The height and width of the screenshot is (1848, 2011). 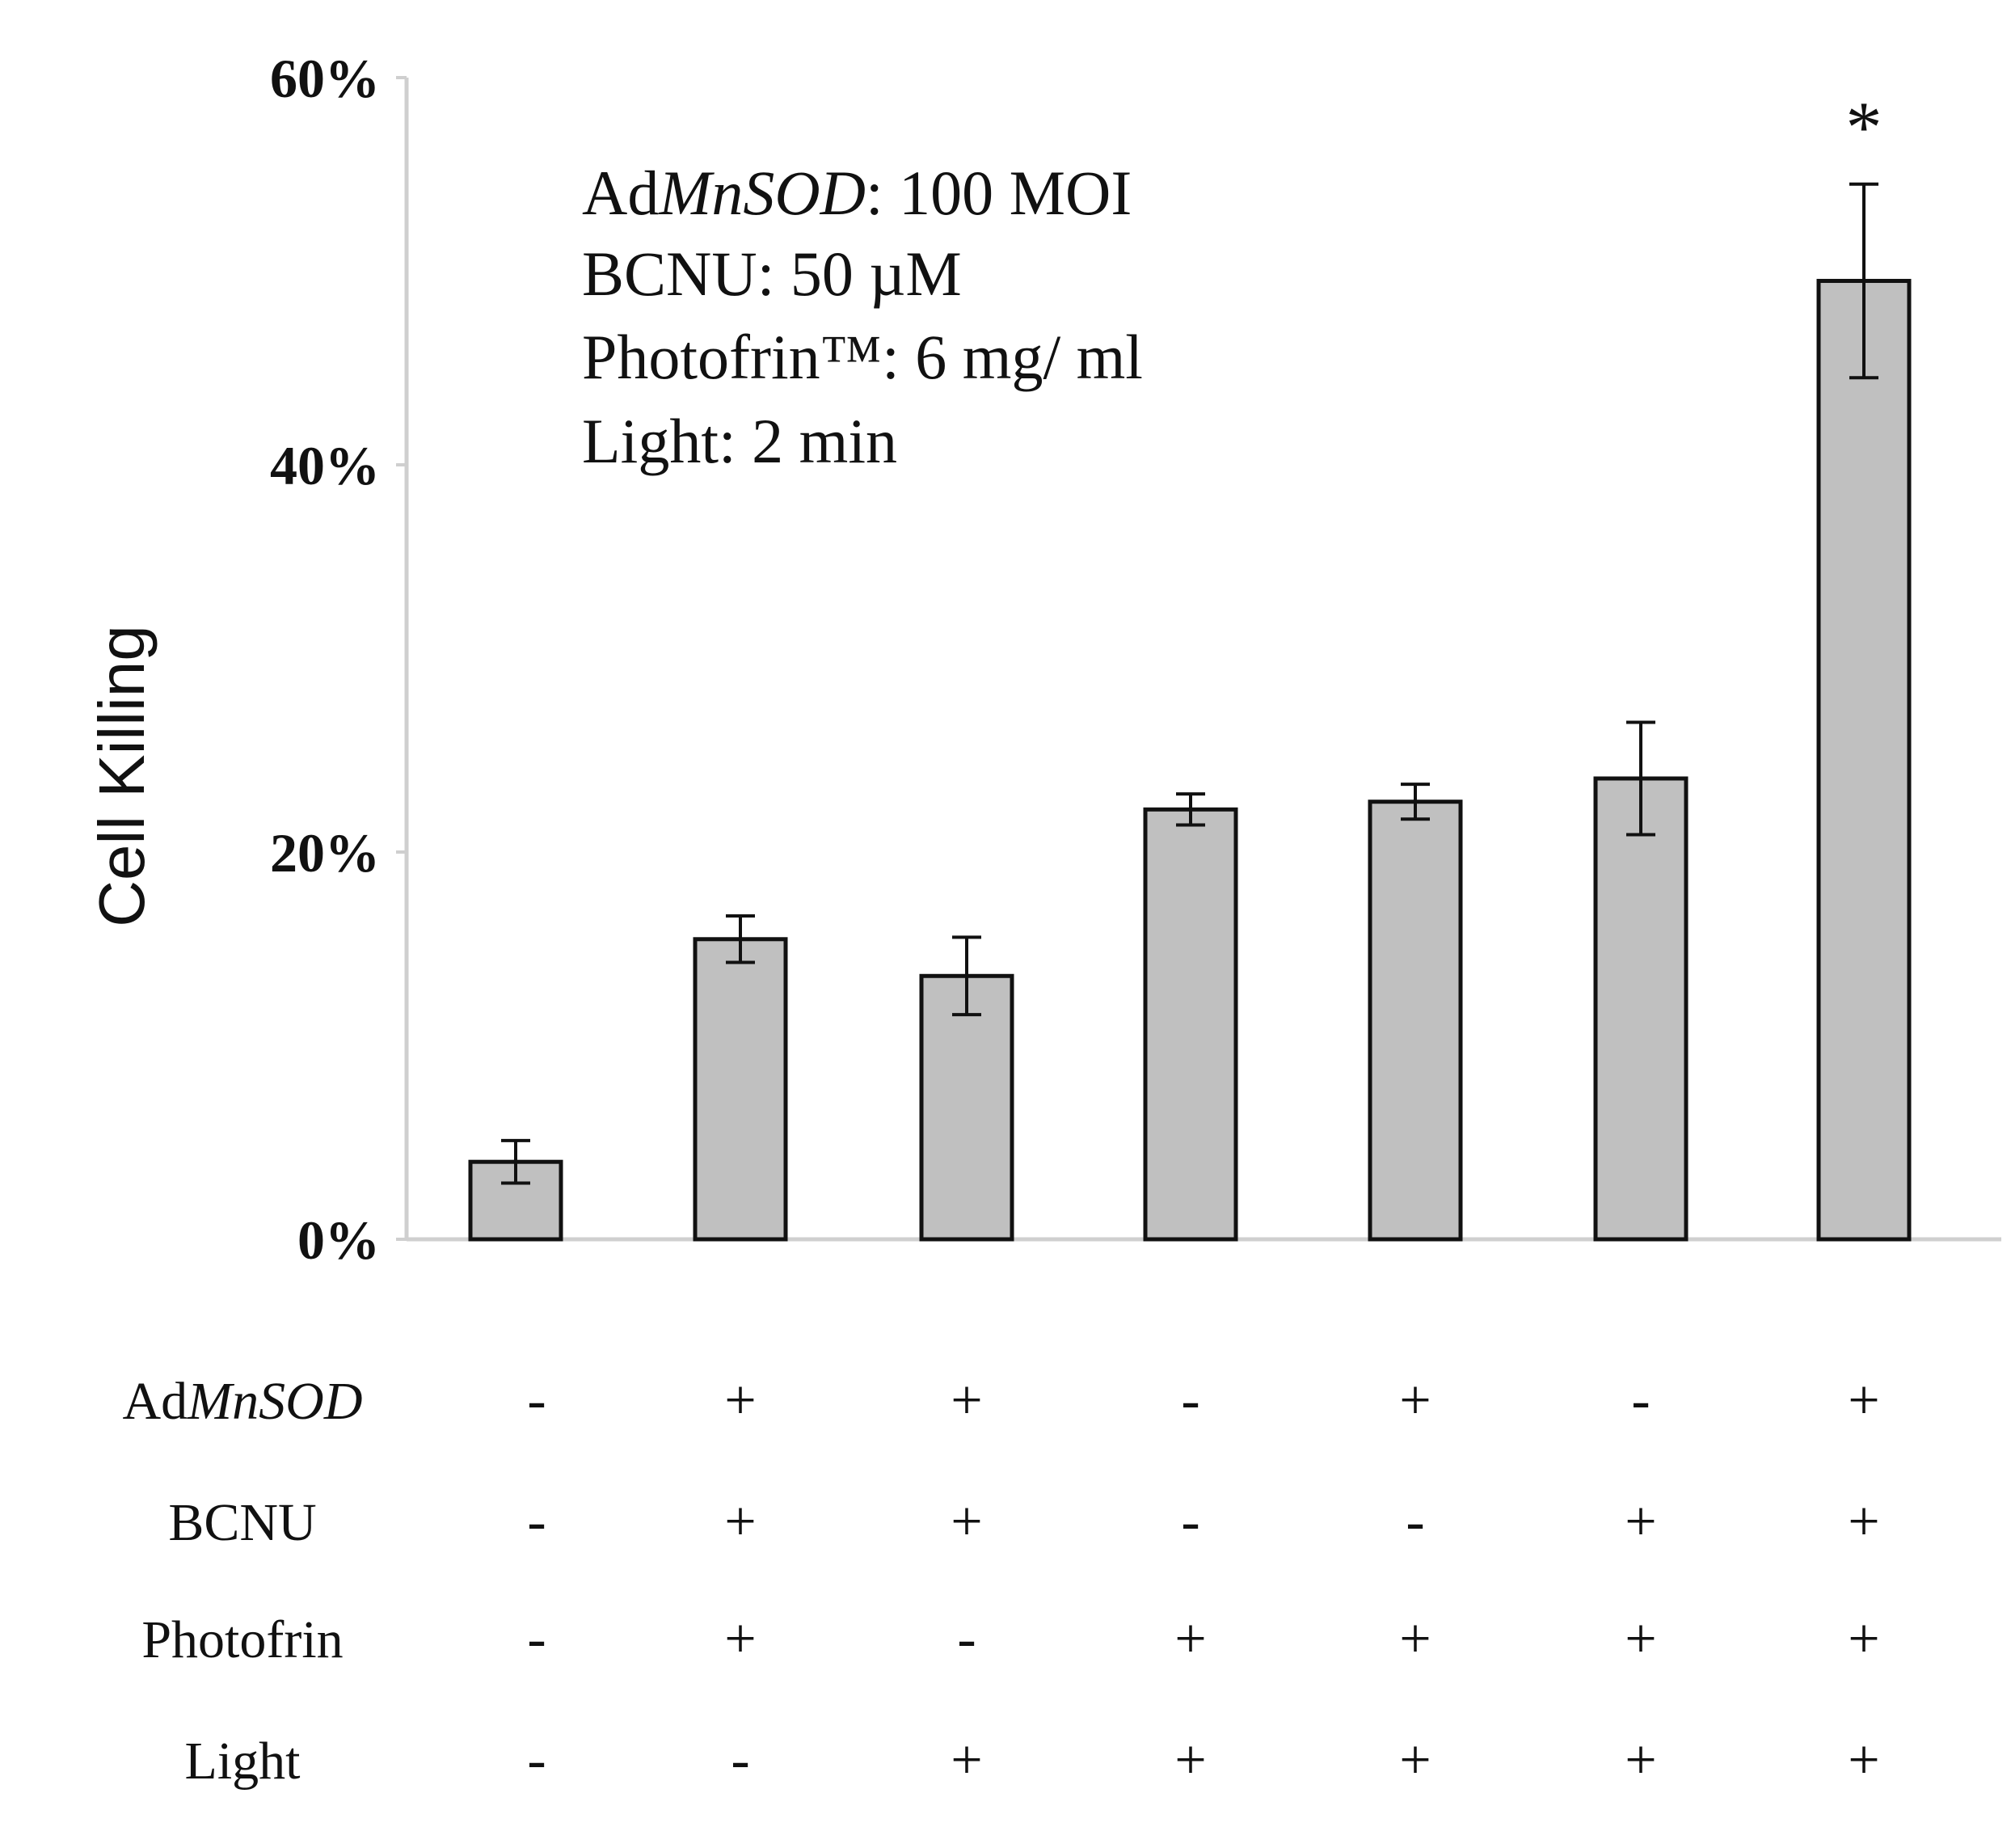 What do you see at coordinates (772, 273) in the screenshot?
I see `annotation-bcnu: BCNU: 50 µM` at bounding box center [772, 273].